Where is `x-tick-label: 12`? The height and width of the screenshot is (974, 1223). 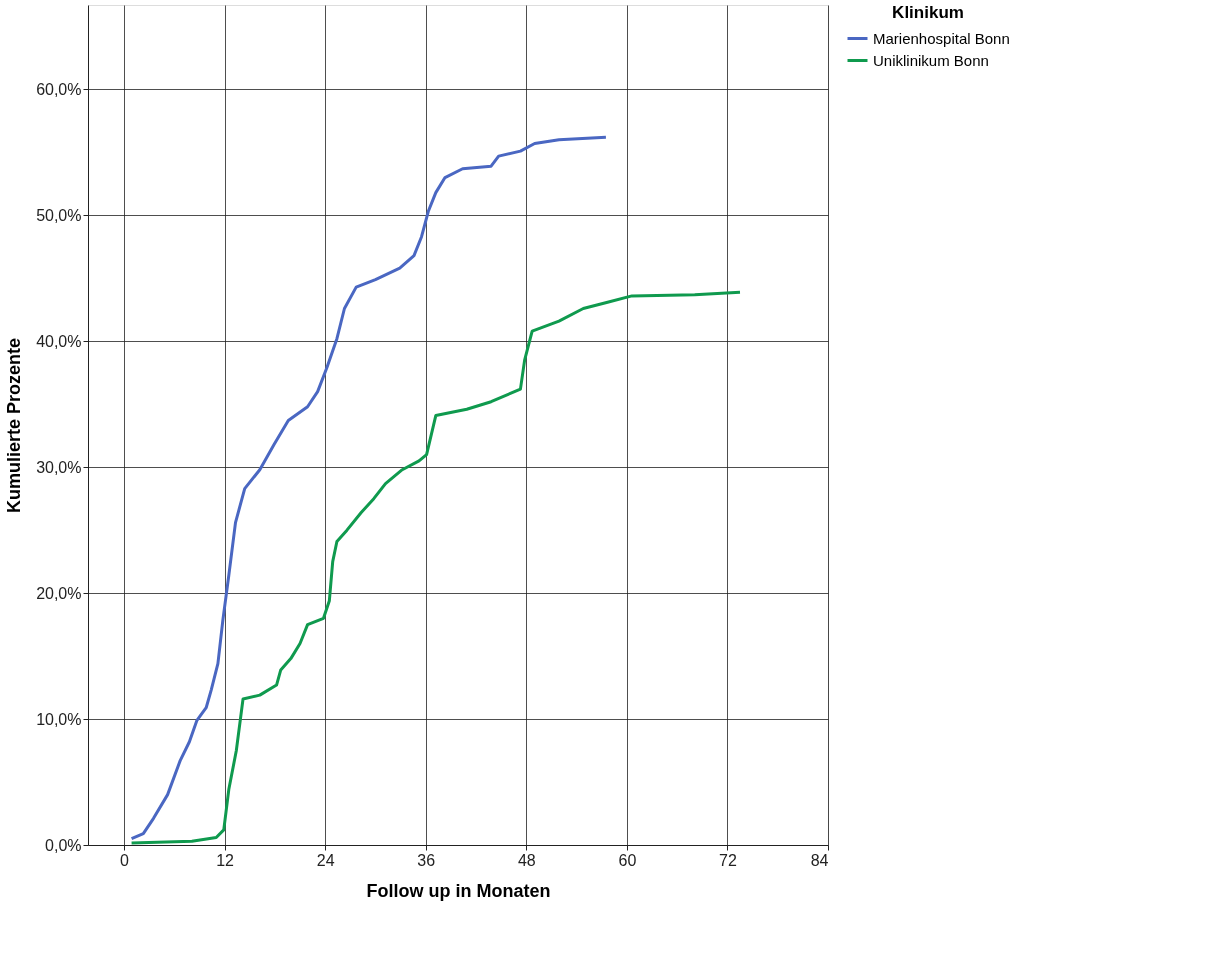
x-tick-label: 12 is located at coordinates (225, 860).